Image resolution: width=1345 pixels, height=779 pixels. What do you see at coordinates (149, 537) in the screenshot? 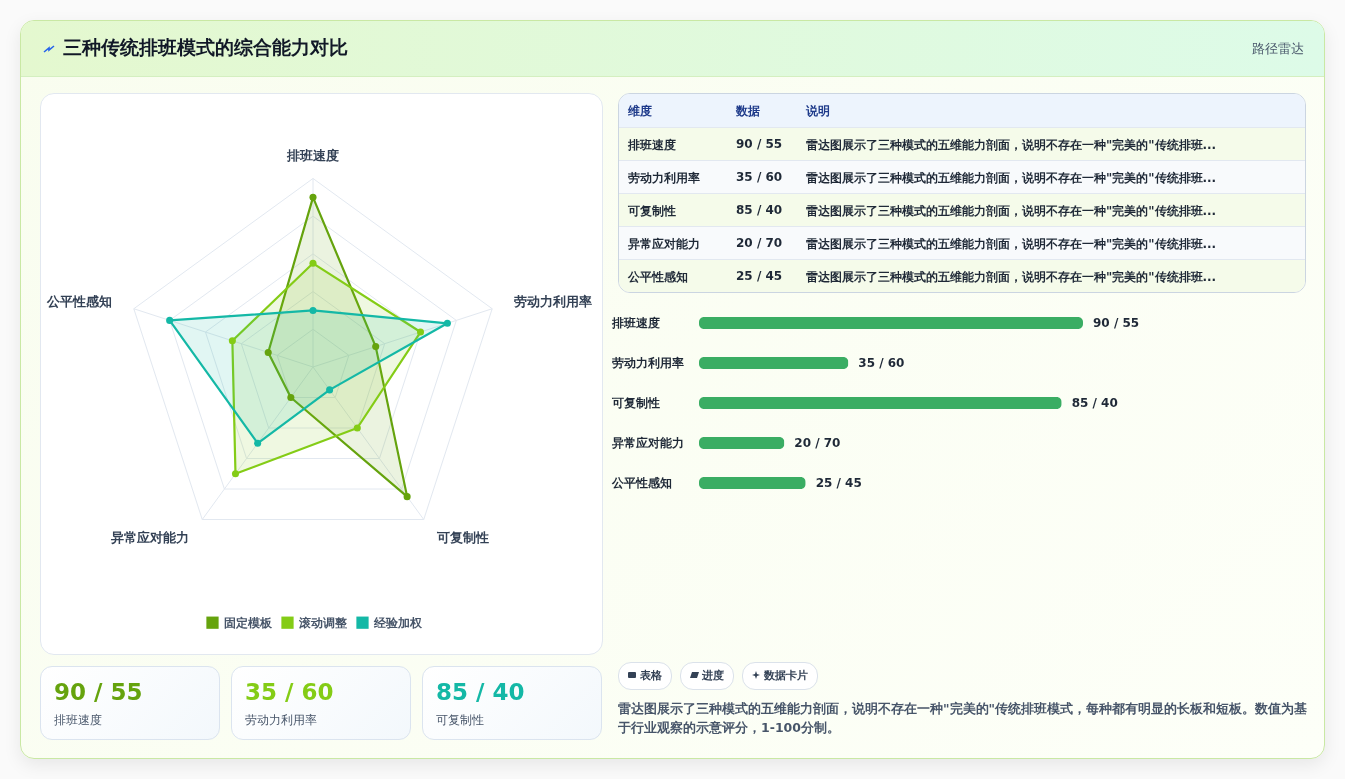
I see `spoke-label: 异常应对能力` at bounding box center [149, 537].